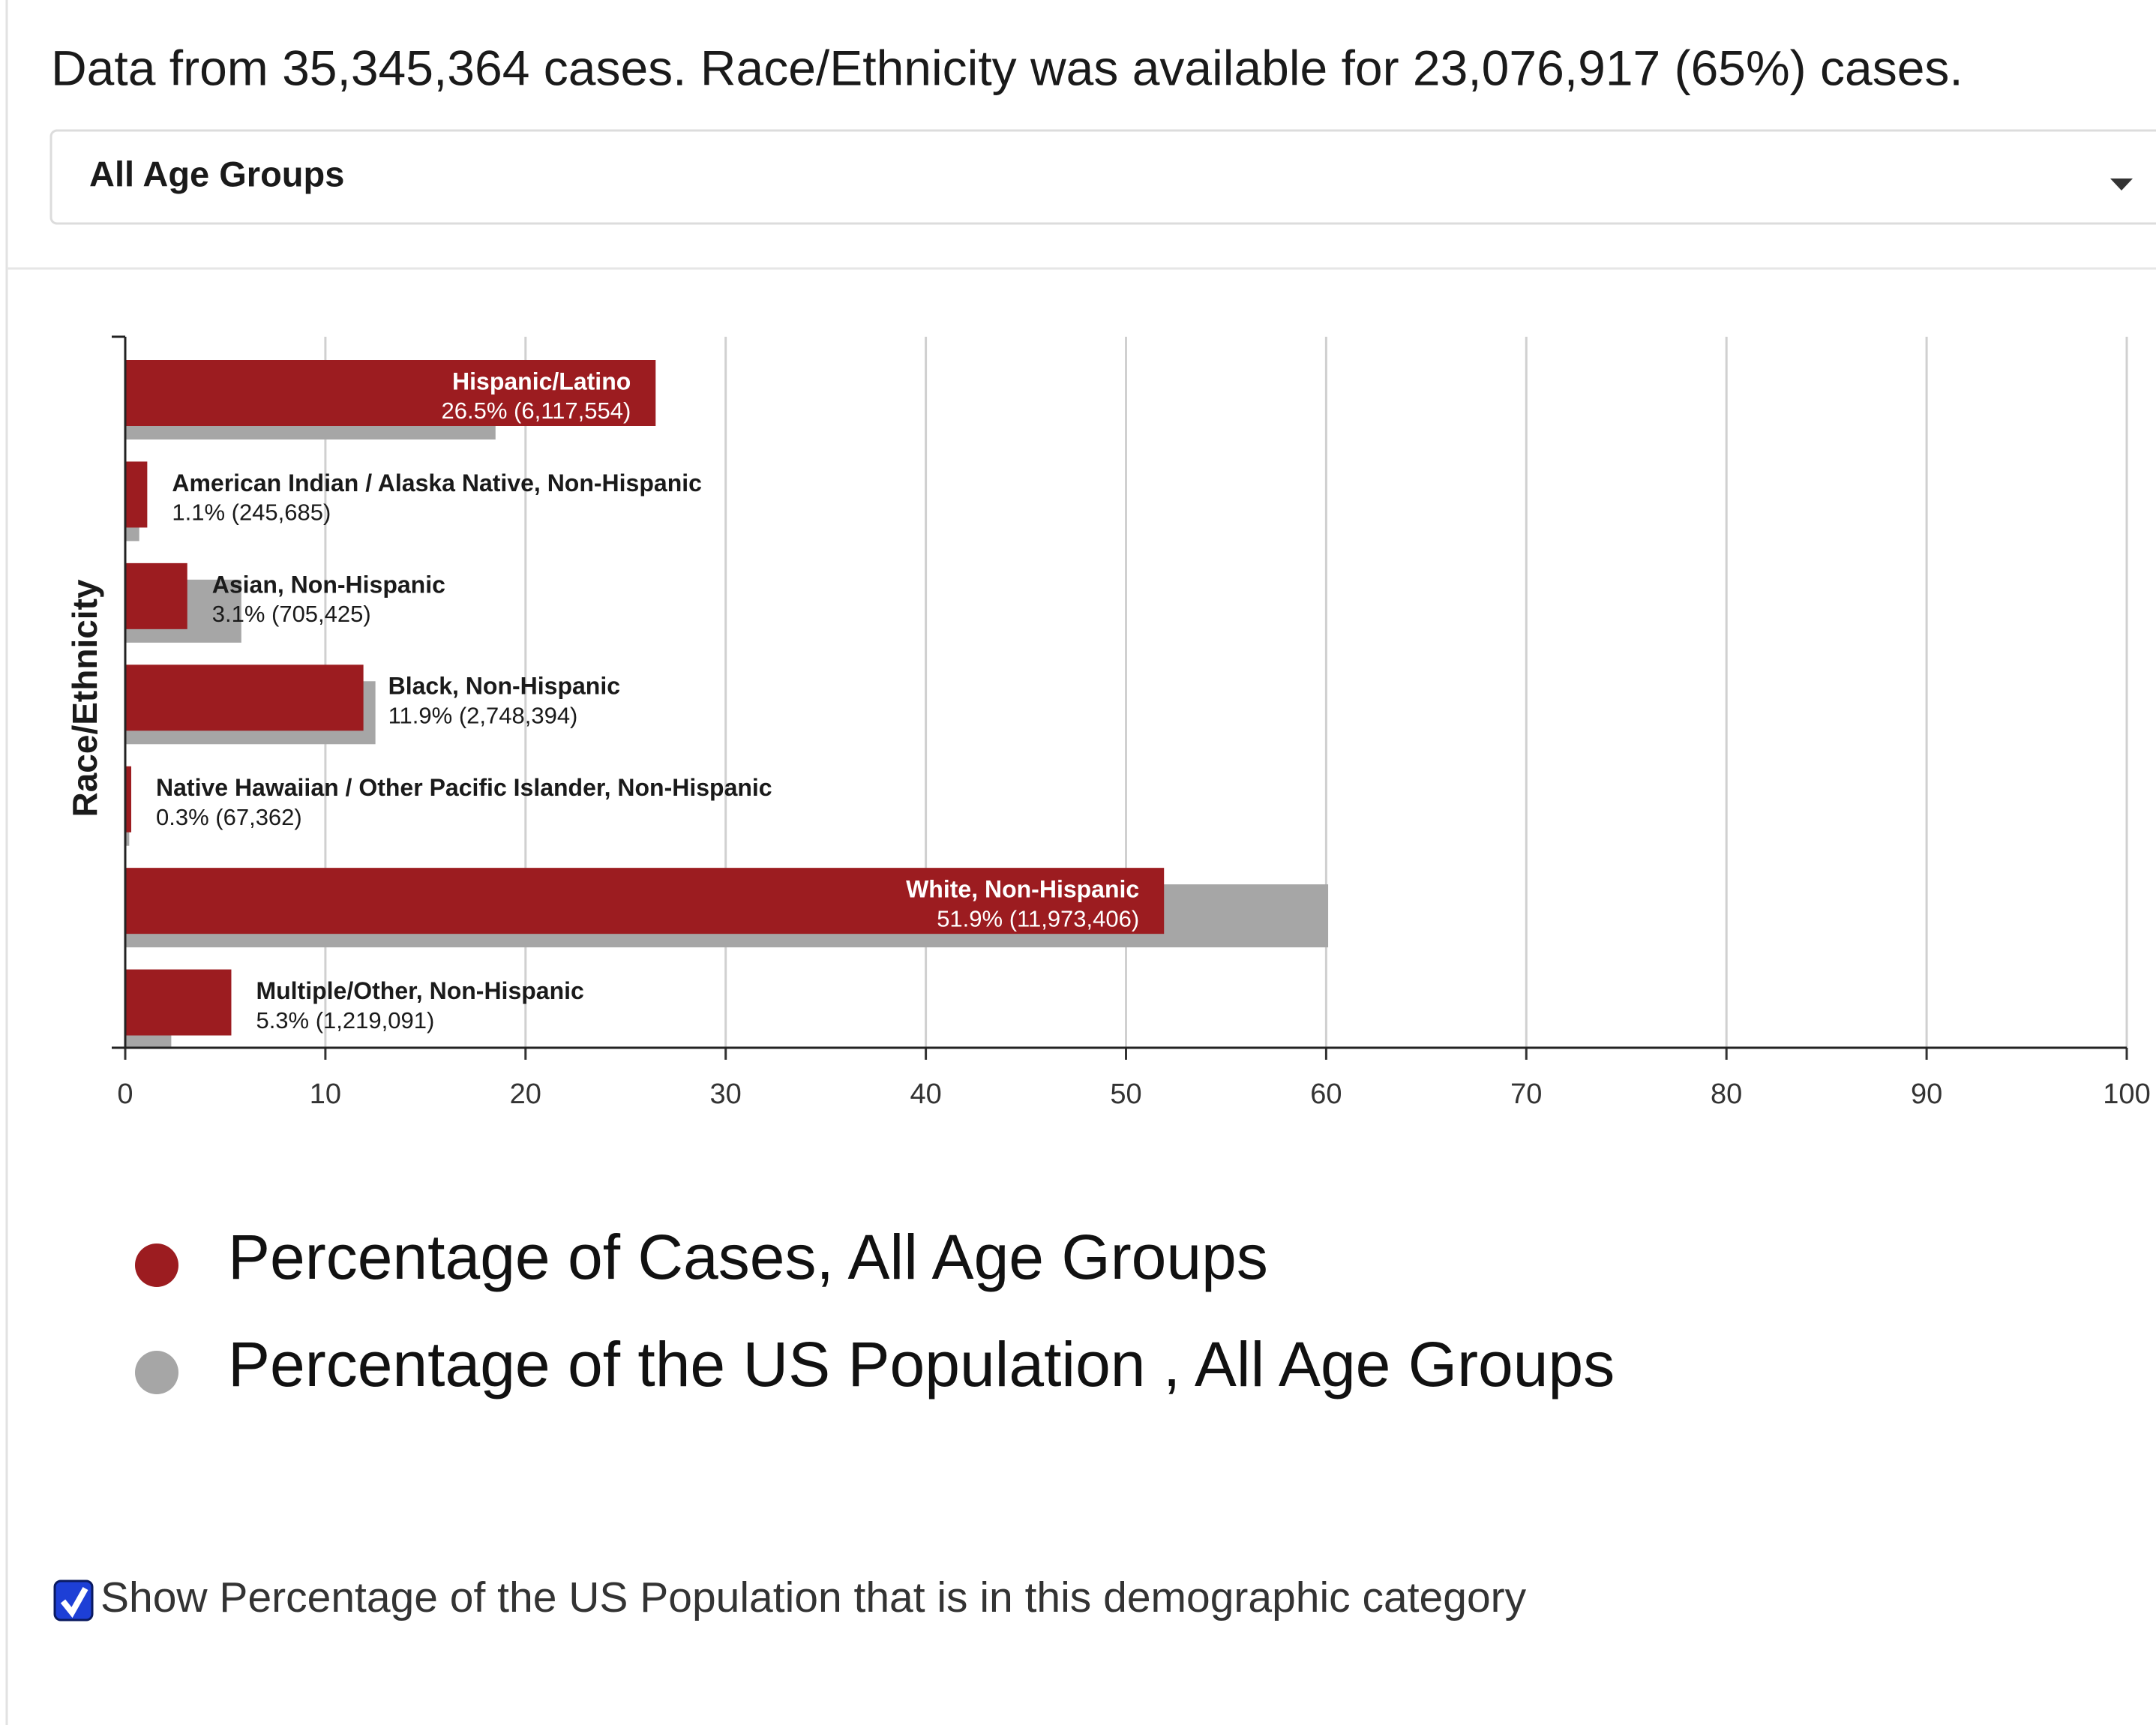 Image resolution: width=2156 pixels, height=1725 pixels. What do you see at coordinates (84, 698) in the screenshot?
I see `y-axis-label: Race/Ethnicity` at bounding box center [84, 698].